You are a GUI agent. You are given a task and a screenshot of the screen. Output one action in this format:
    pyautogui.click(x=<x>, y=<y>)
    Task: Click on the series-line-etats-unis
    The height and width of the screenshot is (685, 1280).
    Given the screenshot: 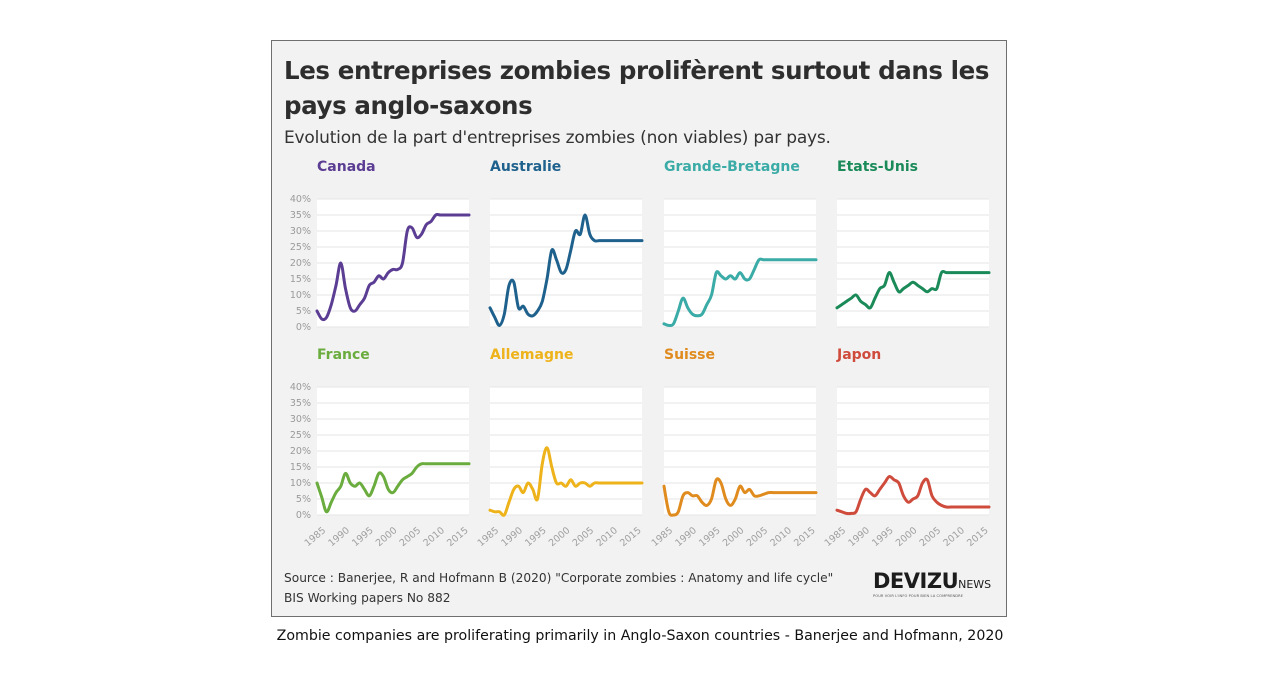 What is the action you would take?
    pyautogui.click(x=913, y=289)
    